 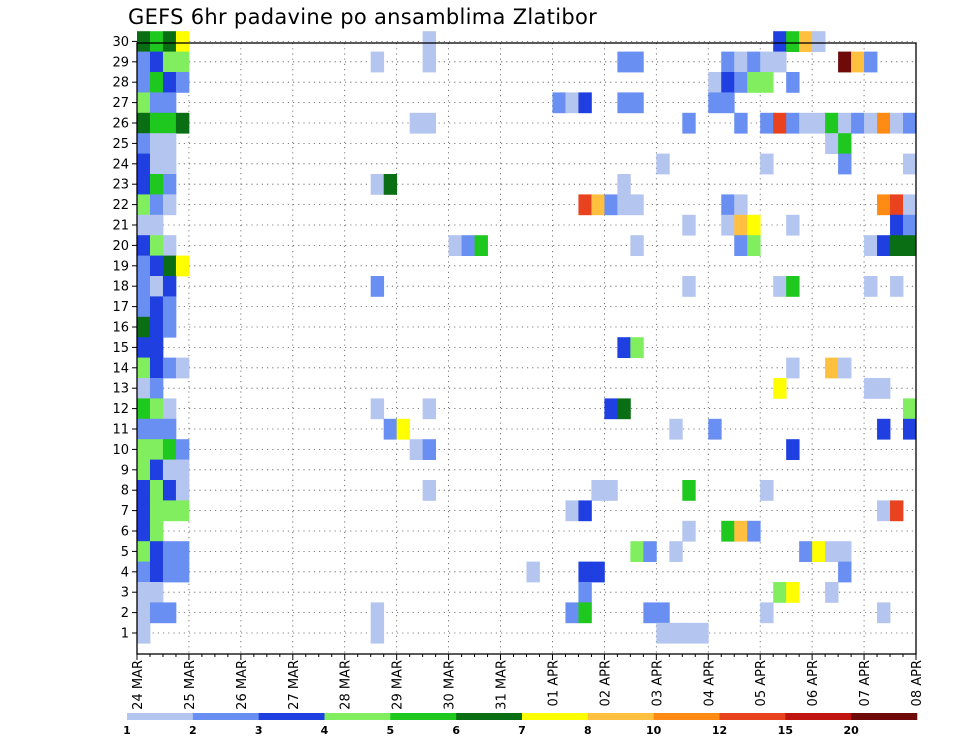 What do you see at coordinates (120, 430) in the screenshot?
I see `y-tick-label: 11` at bounding box center [120, 430].